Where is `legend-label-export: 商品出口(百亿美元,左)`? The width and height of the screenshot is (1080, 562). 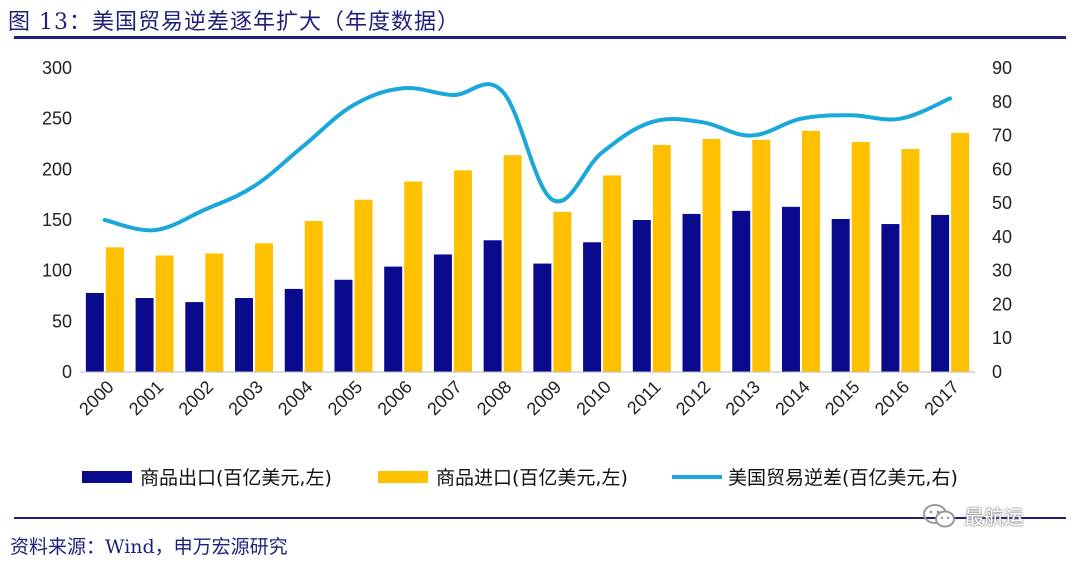 legend-label-export: 商品出口(百亿美元,左) is located at coordinates (236, 478).